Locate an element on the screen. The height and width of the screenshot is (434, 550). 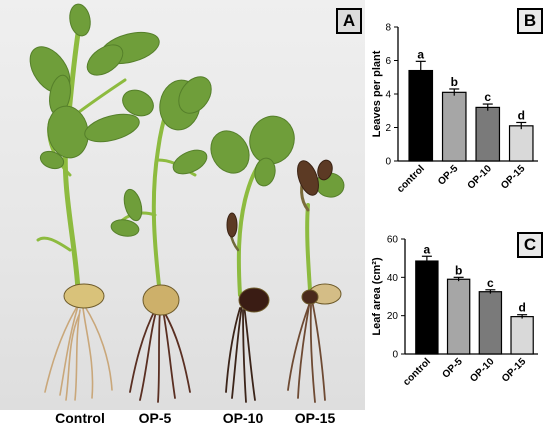
panel-c-letter: C is located at coordinates (530, 245).